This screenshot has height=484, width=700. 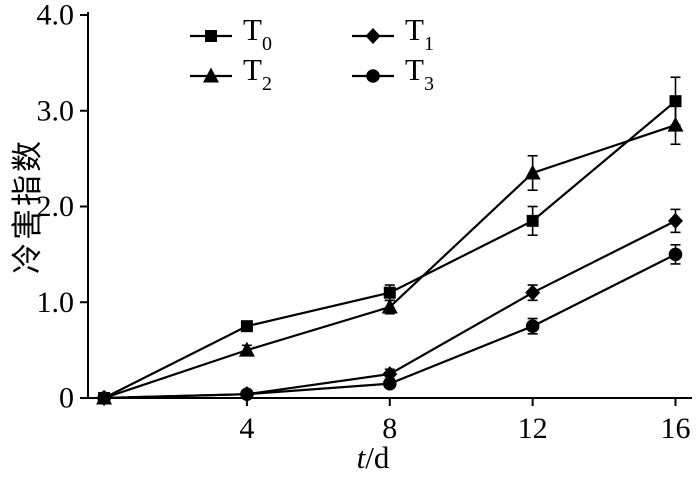 I want to click on x-axis-label-unit: /d, so click(x=377, y=457).